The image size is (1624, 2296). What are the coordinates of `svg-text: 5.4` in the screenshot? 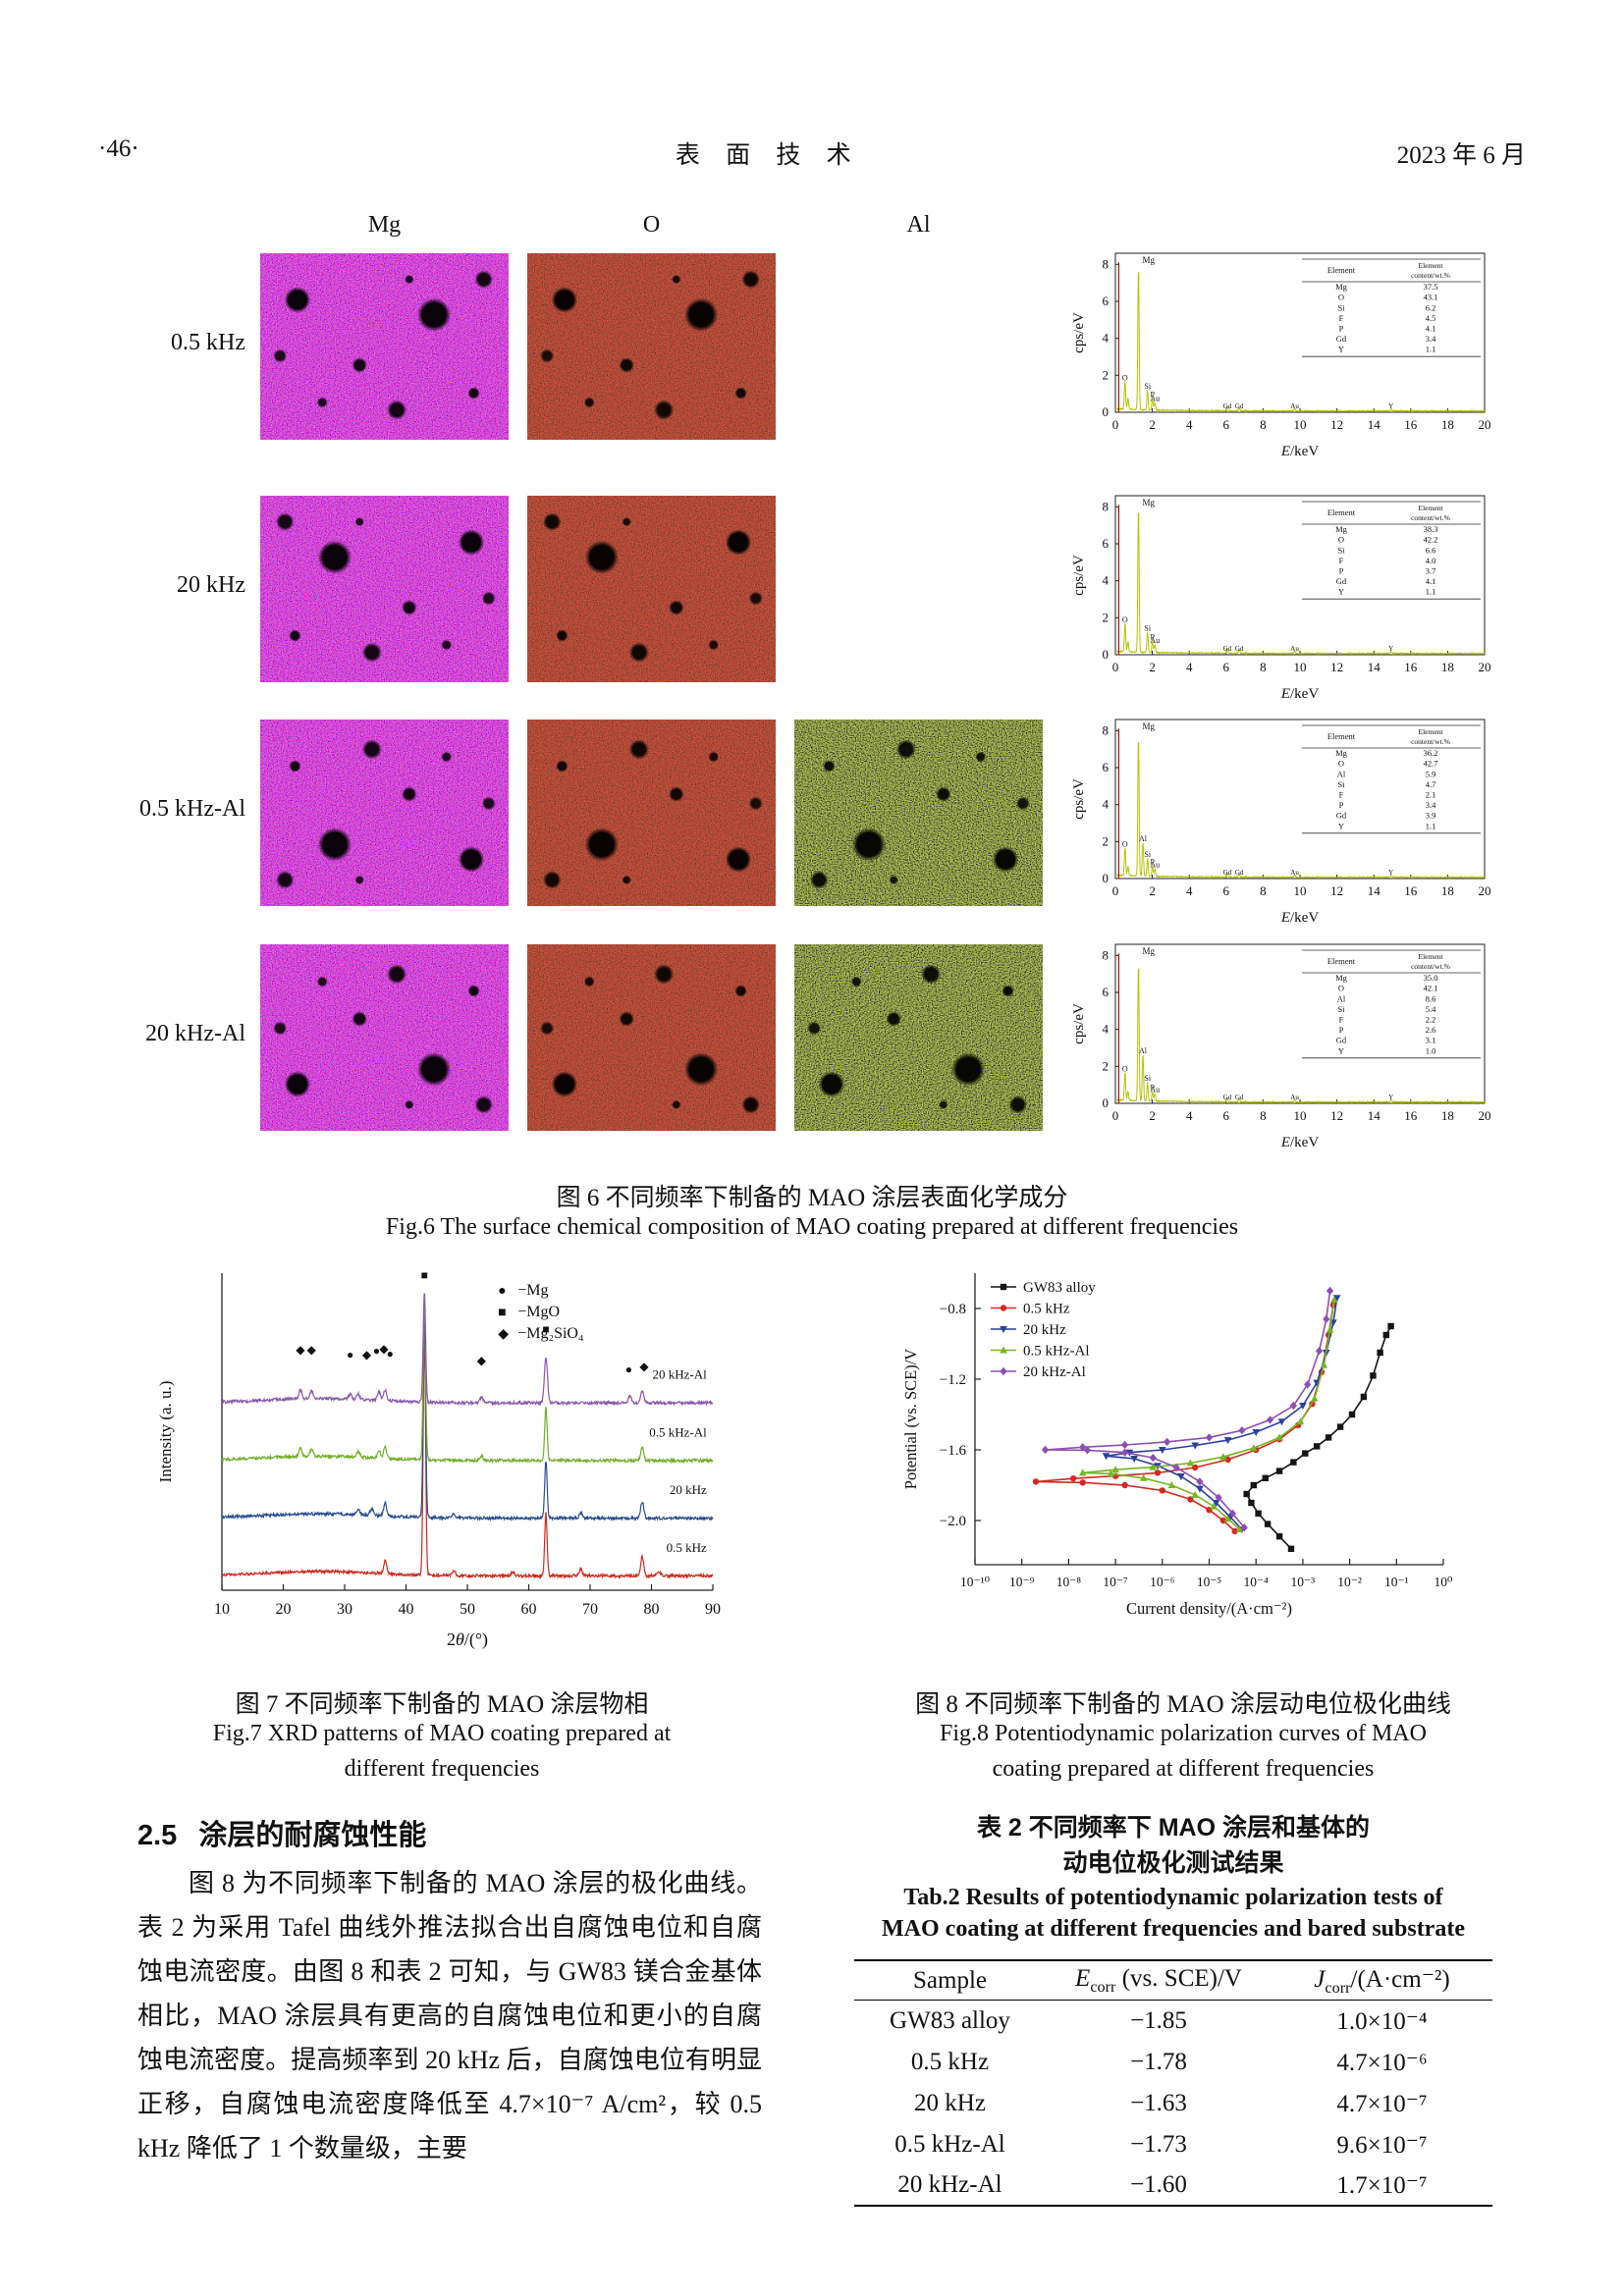 It's located at (1431, 1009).